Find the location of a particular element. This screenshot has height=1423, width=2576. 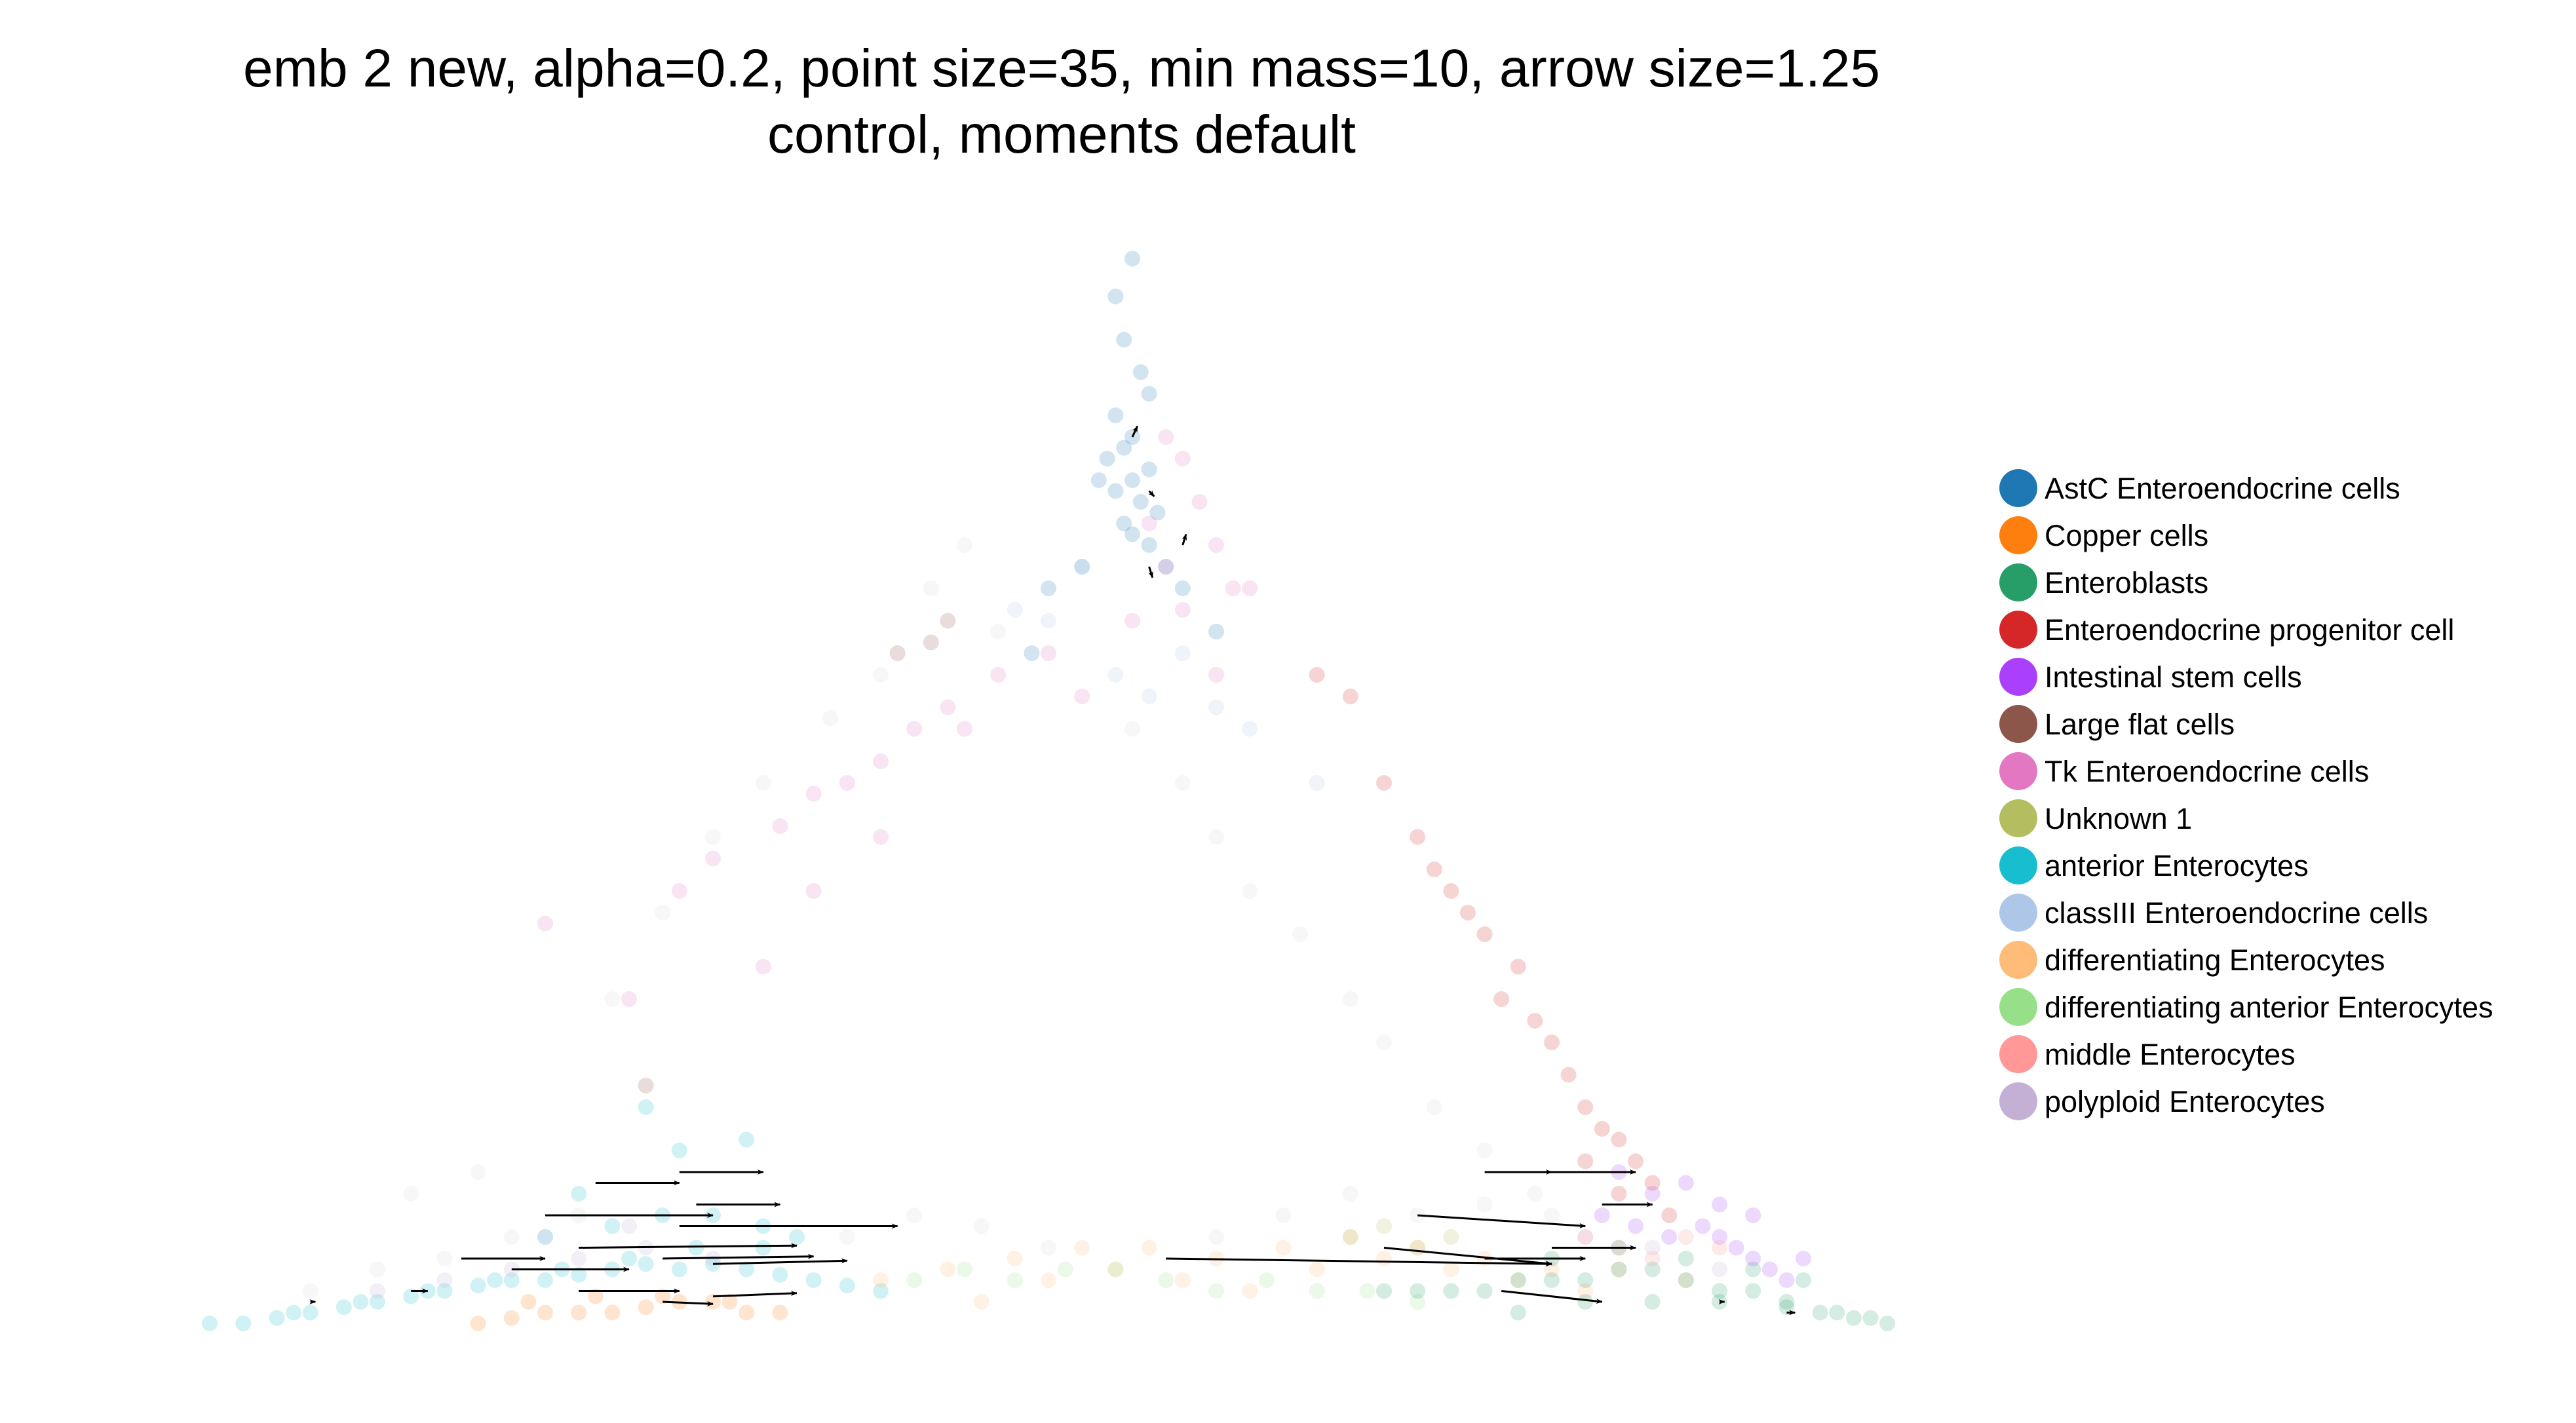

legend-label: AstC Enteroendocrine cells is located at coordinates (2222, 488).